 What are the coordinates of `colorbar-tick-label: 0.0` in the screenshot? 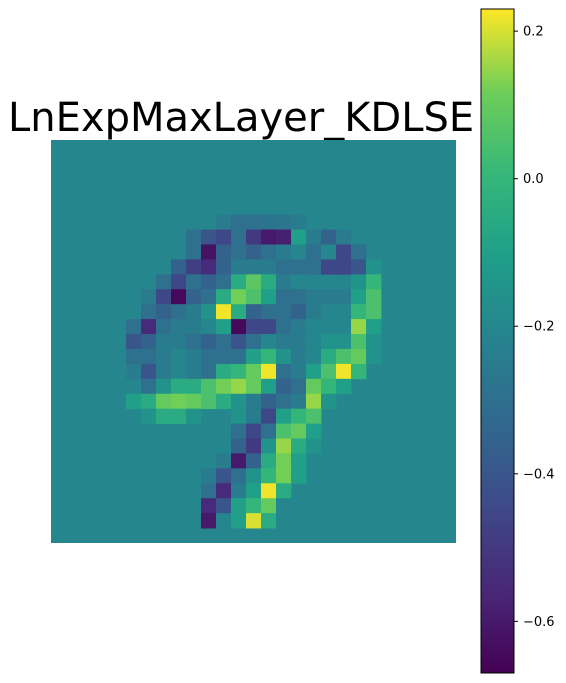 It's located at (533, 179).